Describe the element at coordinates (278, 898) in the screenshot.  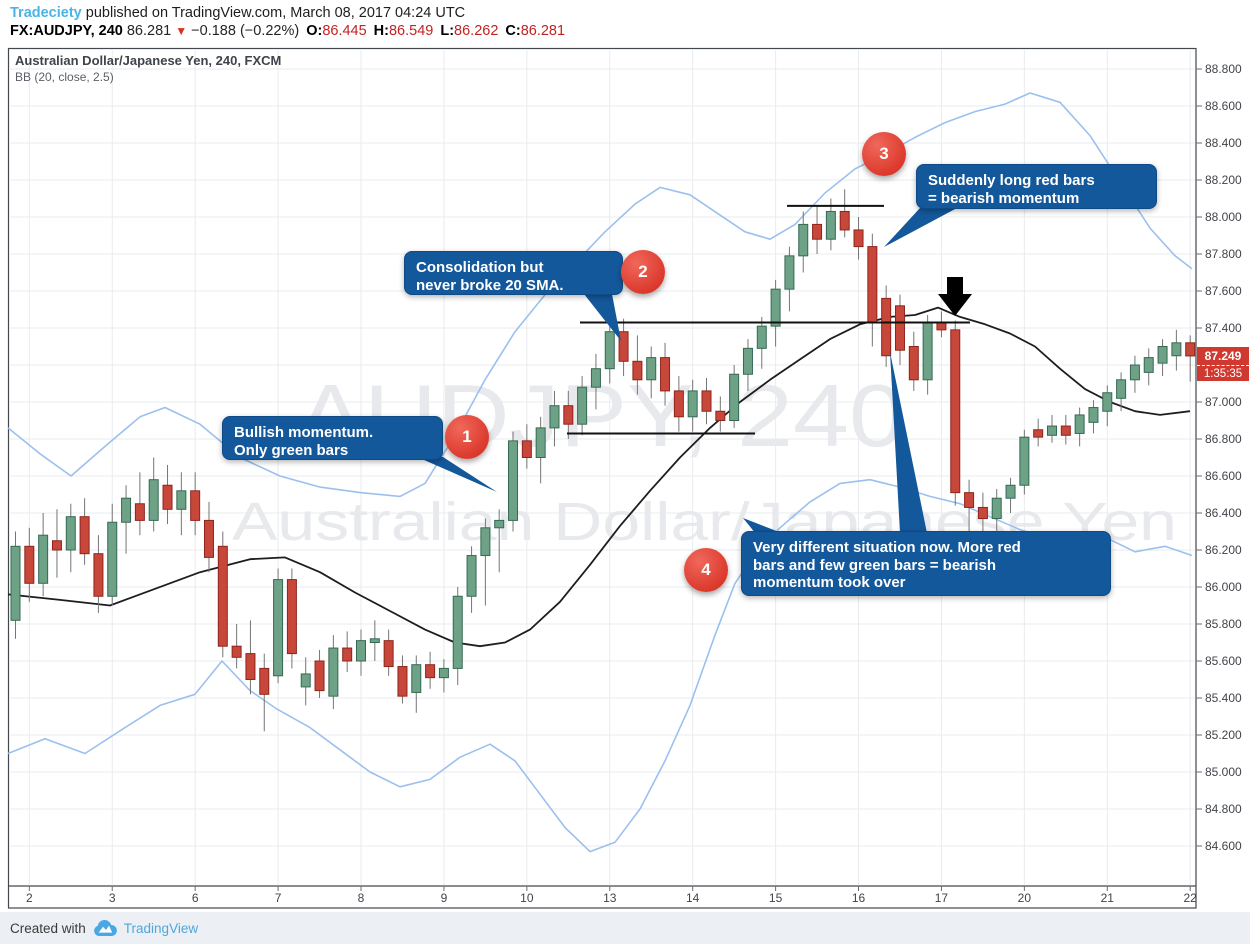
I see `time-axis-label: 7` at that location.